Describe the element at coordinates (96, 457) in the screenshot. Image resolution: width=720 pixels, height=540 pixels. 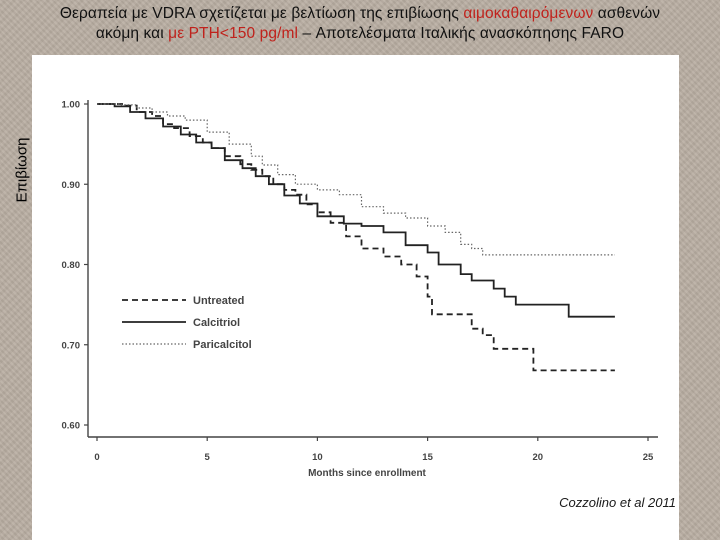
I see `x-tick-label: 0` at that location.